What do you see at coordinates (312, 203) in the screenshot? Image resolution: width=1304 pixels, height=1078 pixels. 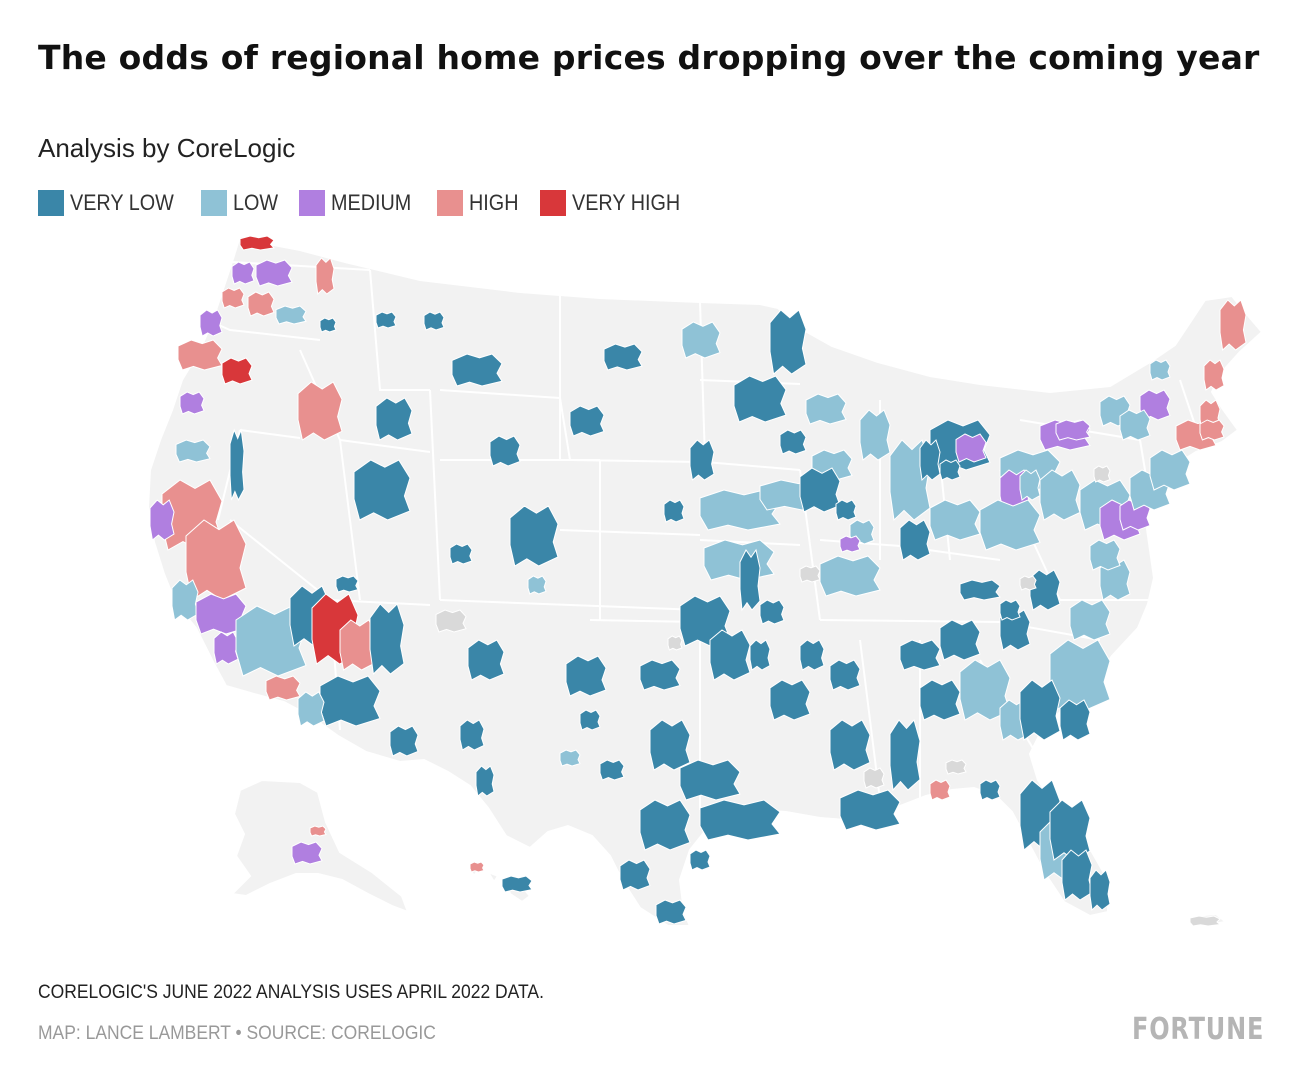 I see `legend-swatch-medium` at bounding box center [312, 203].